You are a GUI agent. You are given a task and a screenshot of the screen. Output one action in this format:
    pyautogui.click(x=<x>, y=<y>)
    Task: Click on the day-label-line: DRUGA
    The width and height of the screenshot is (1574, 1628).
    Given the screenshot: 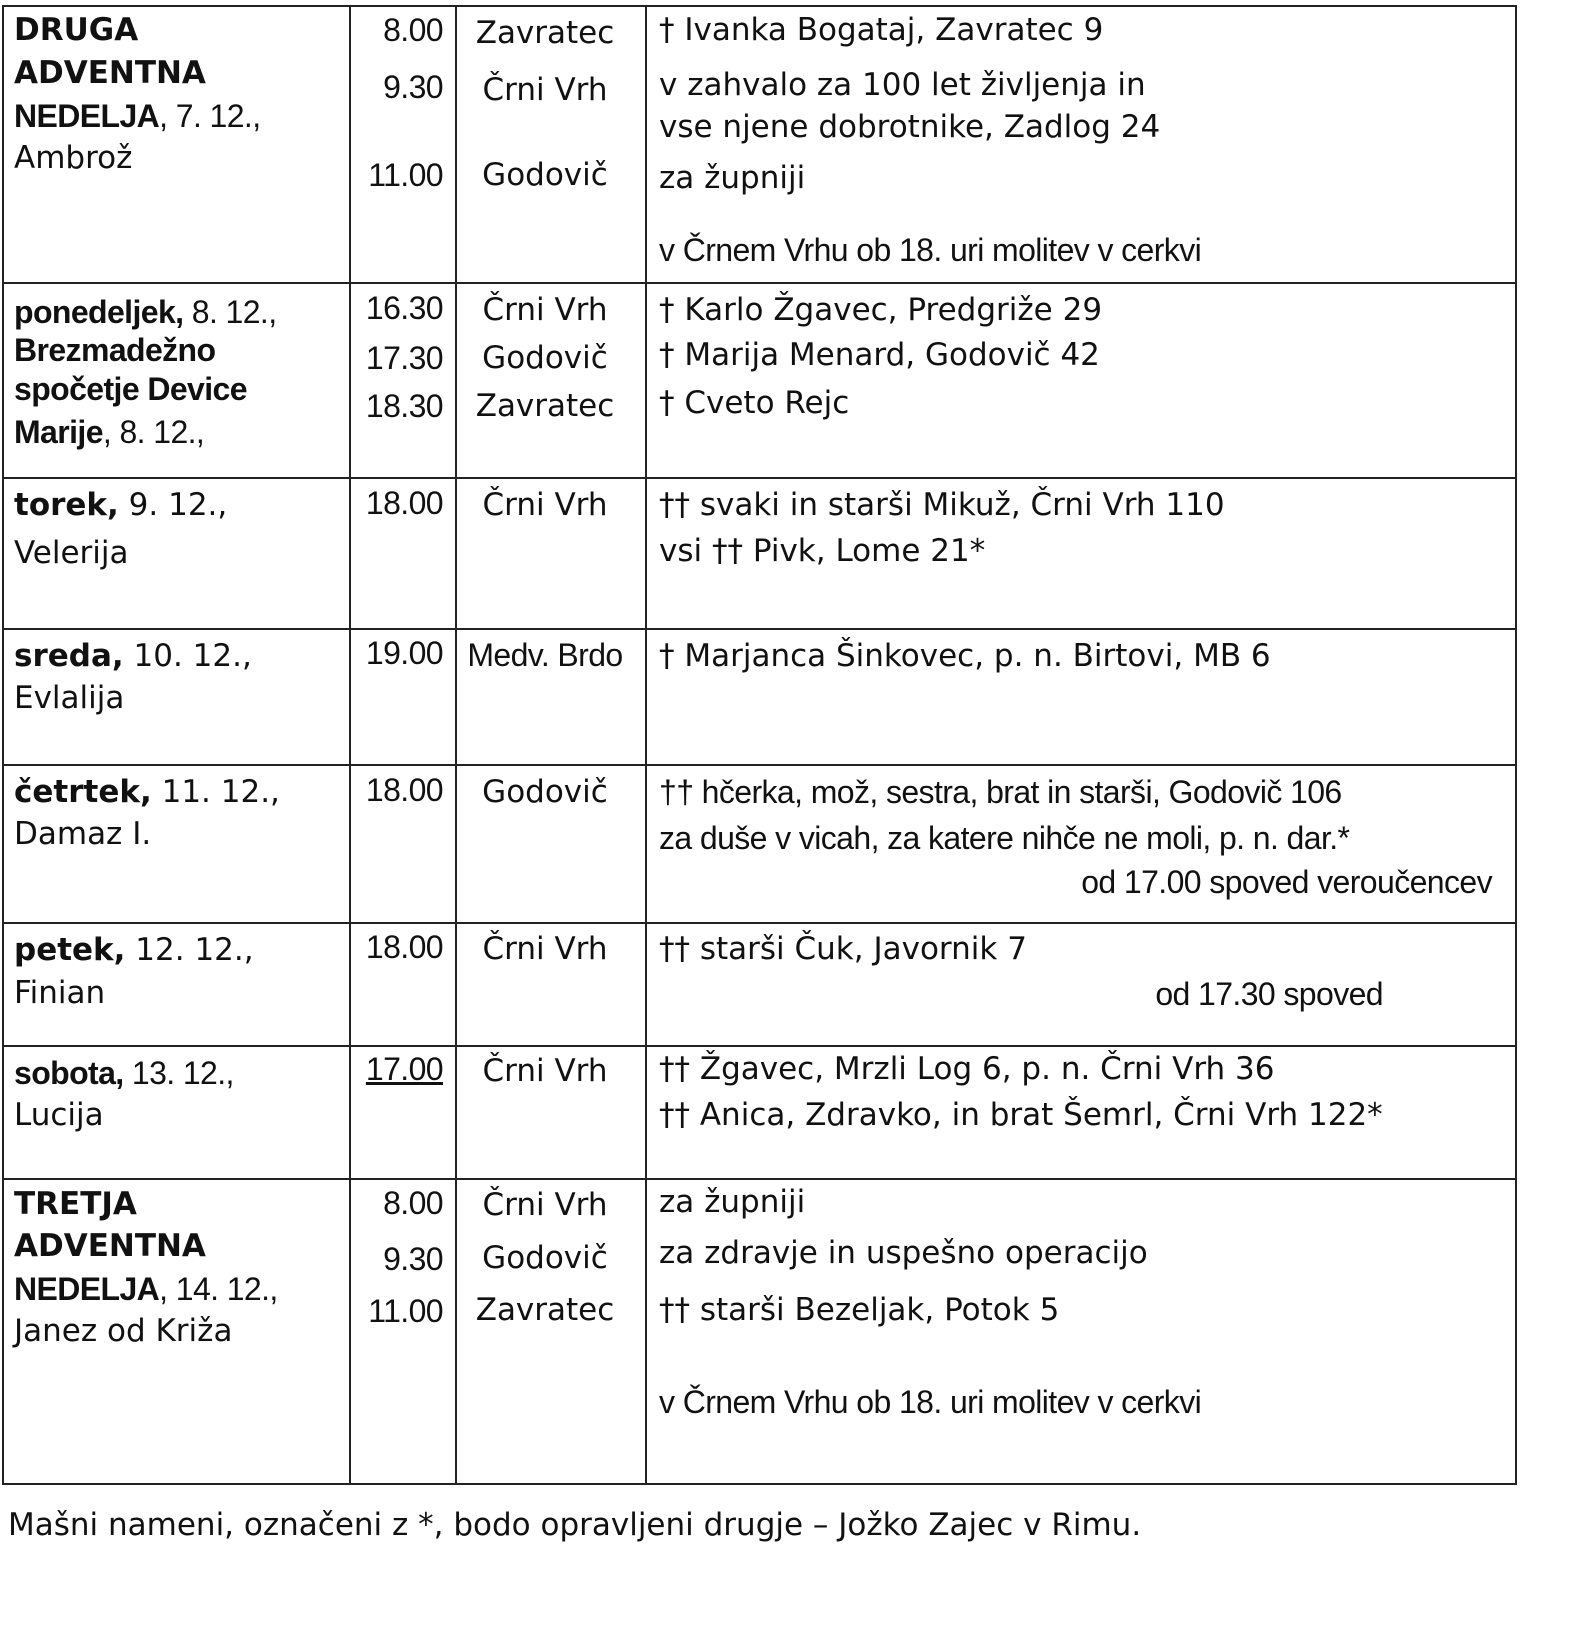 What is the action you would take?
    pyautogui.click(x=76, y=30)
    